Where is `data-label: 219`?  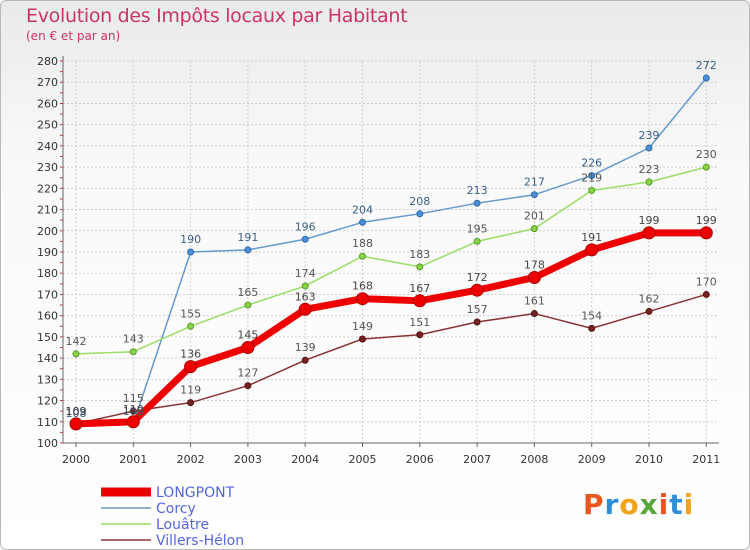 data-label: 219 is located at coordinates (591, 177).